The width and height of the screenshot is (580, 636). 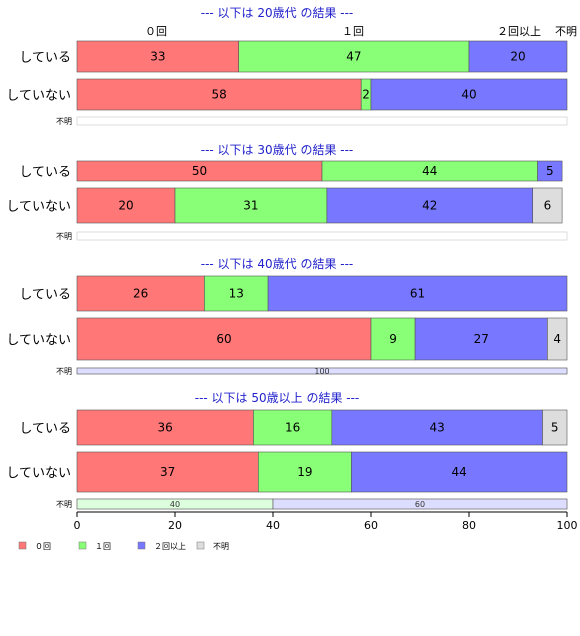 What do you see at coordinates (277, 264) in the screenshot?
I see `group-title: --- 以下は 40歳代 の結果 ---` at bounding box center [277, 264].